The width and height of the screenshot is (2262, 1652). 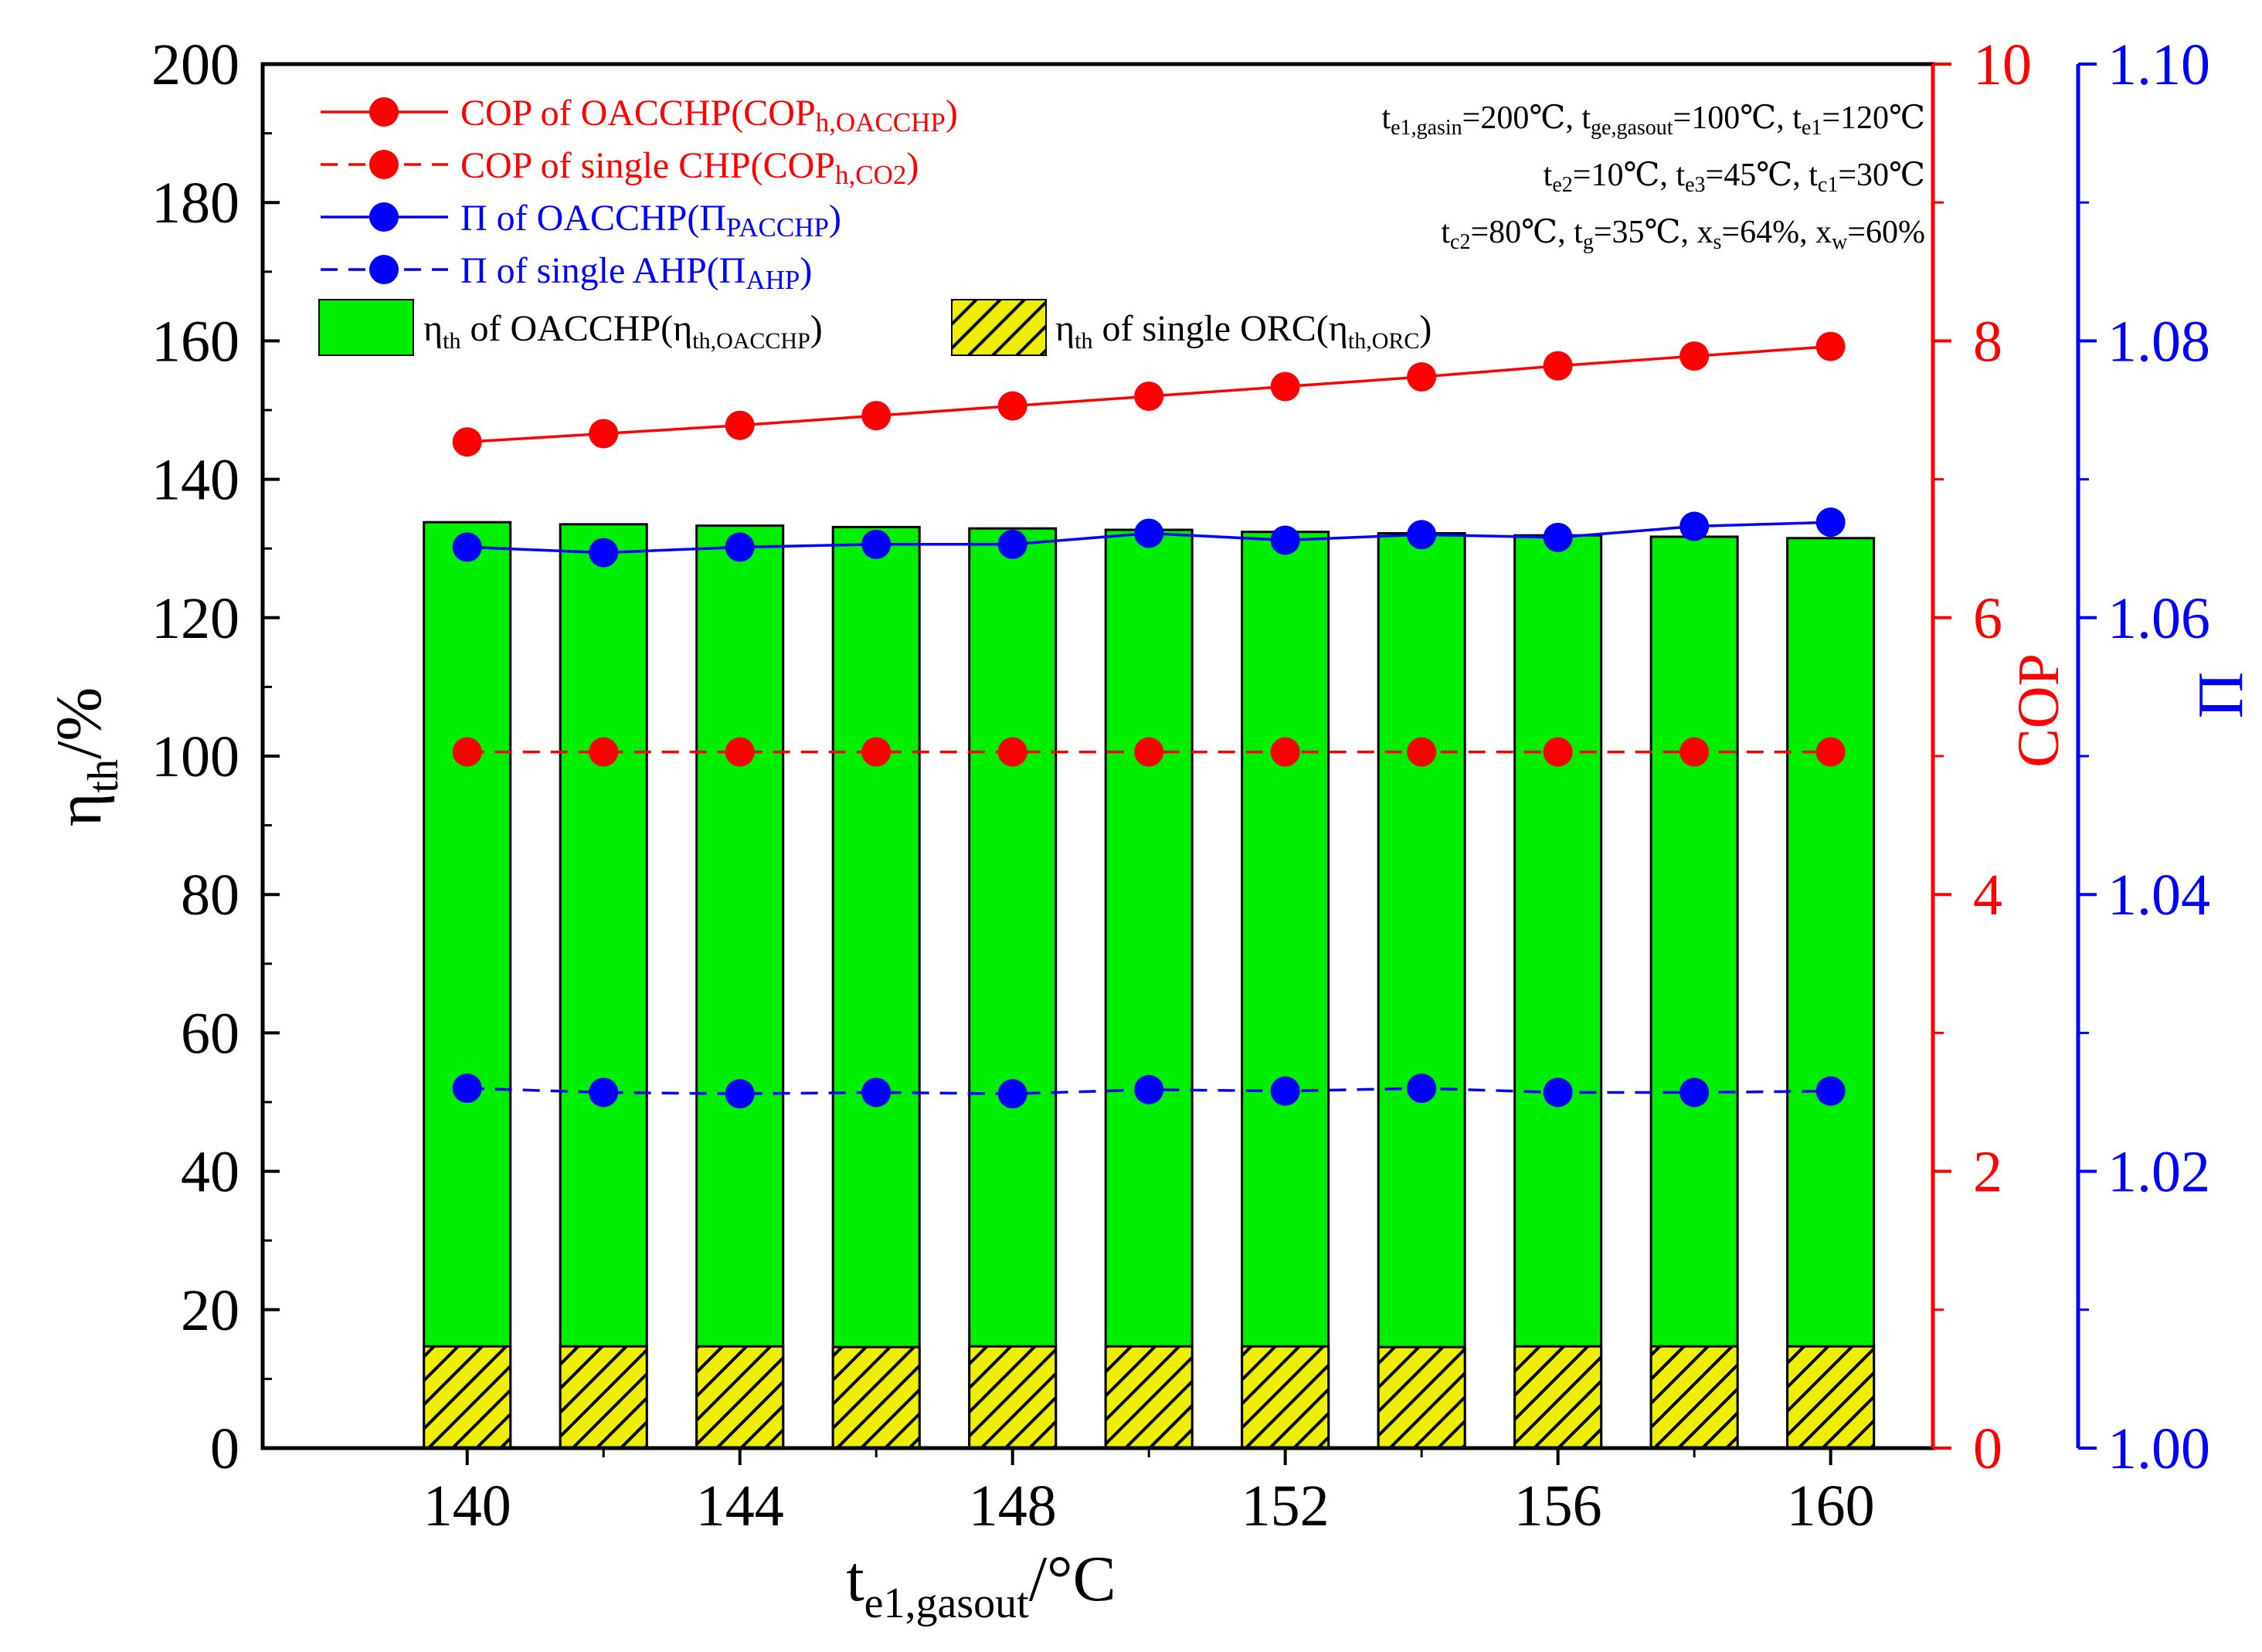 I want to click on condition-line-1-part: t, so click(x=1549, y=175).